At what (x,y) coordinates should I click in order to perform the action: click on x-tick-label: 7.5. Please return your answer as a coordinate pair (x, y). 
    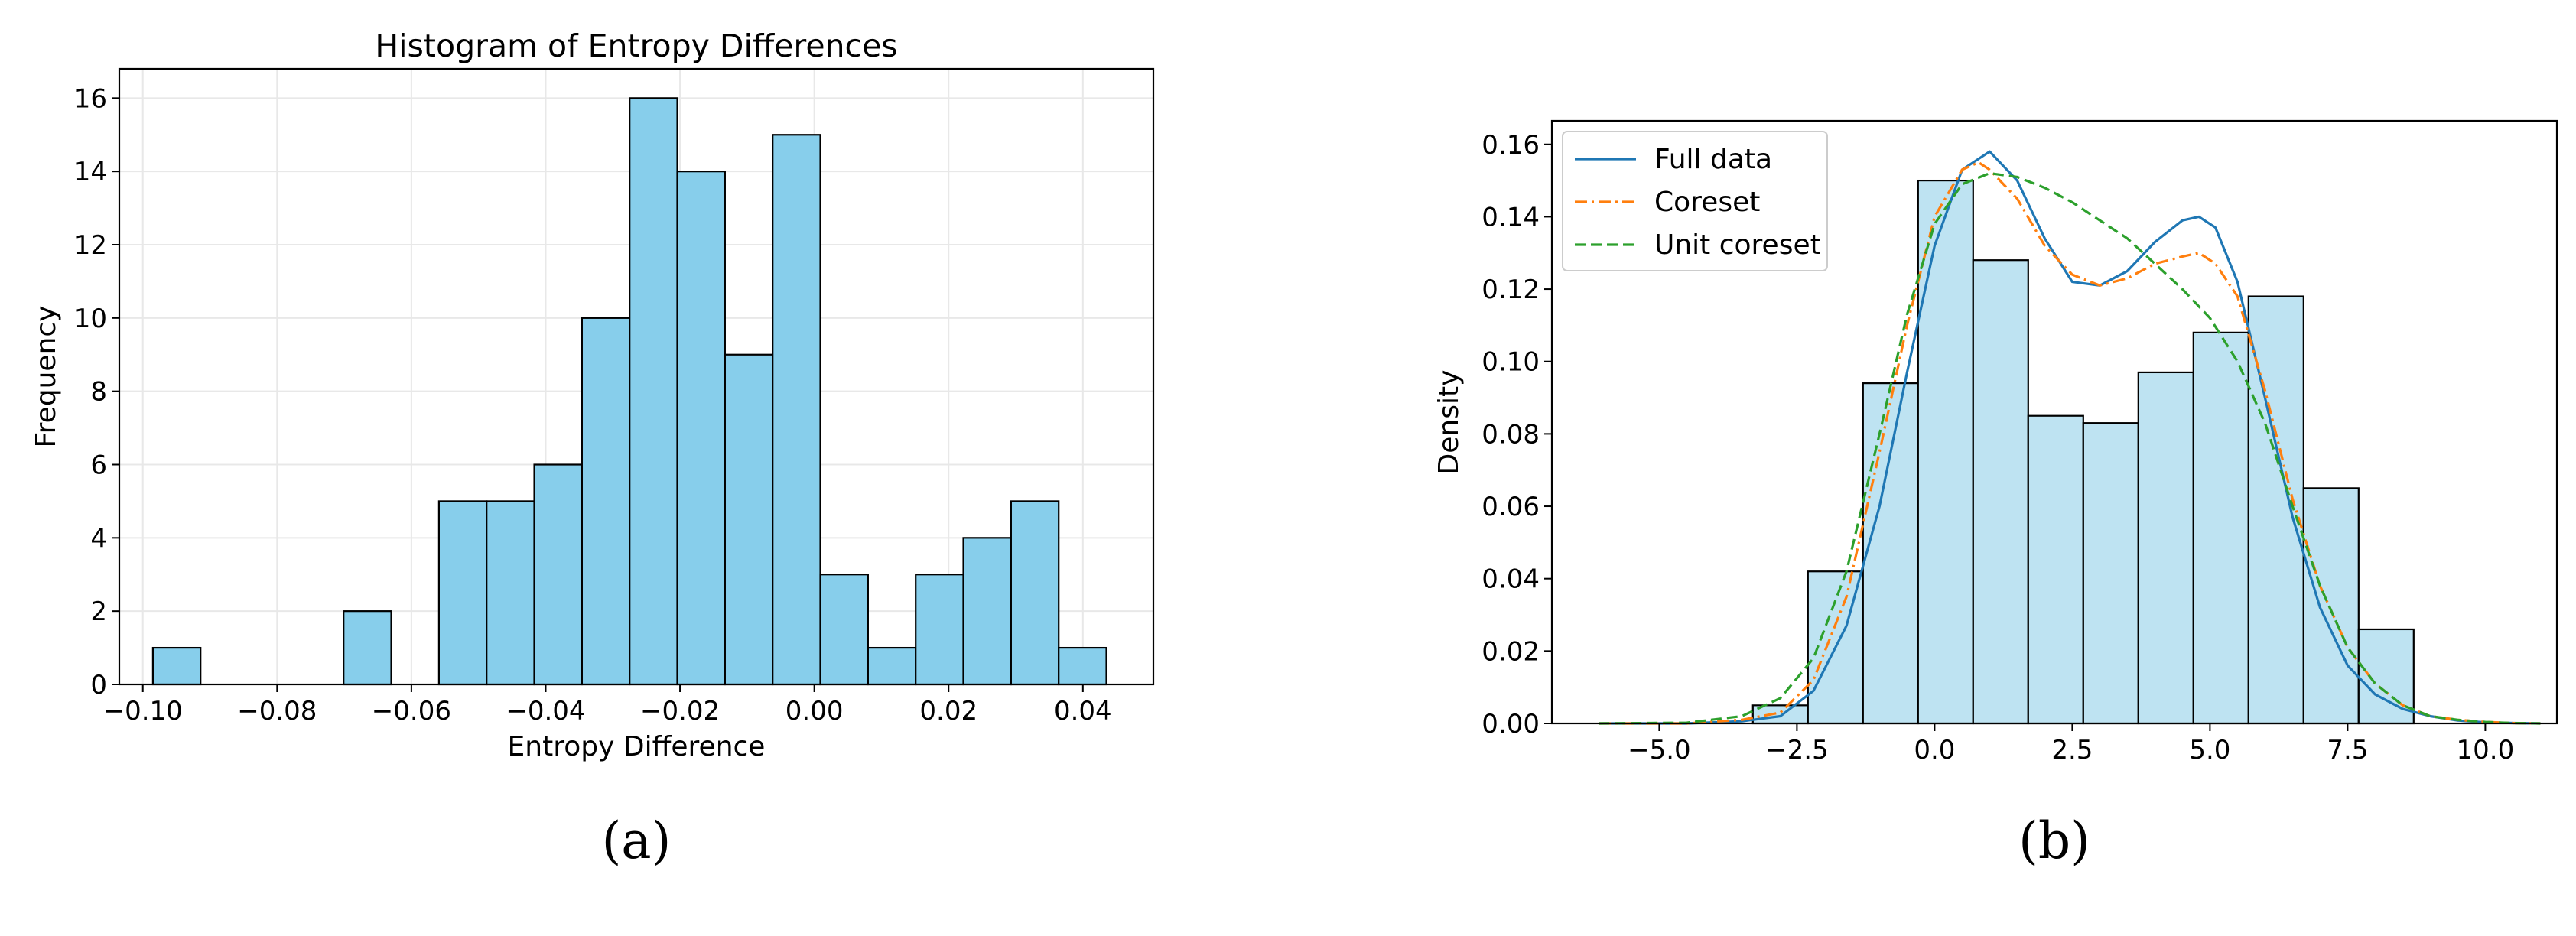
    Looking at the image, I should click on (2347, 750).